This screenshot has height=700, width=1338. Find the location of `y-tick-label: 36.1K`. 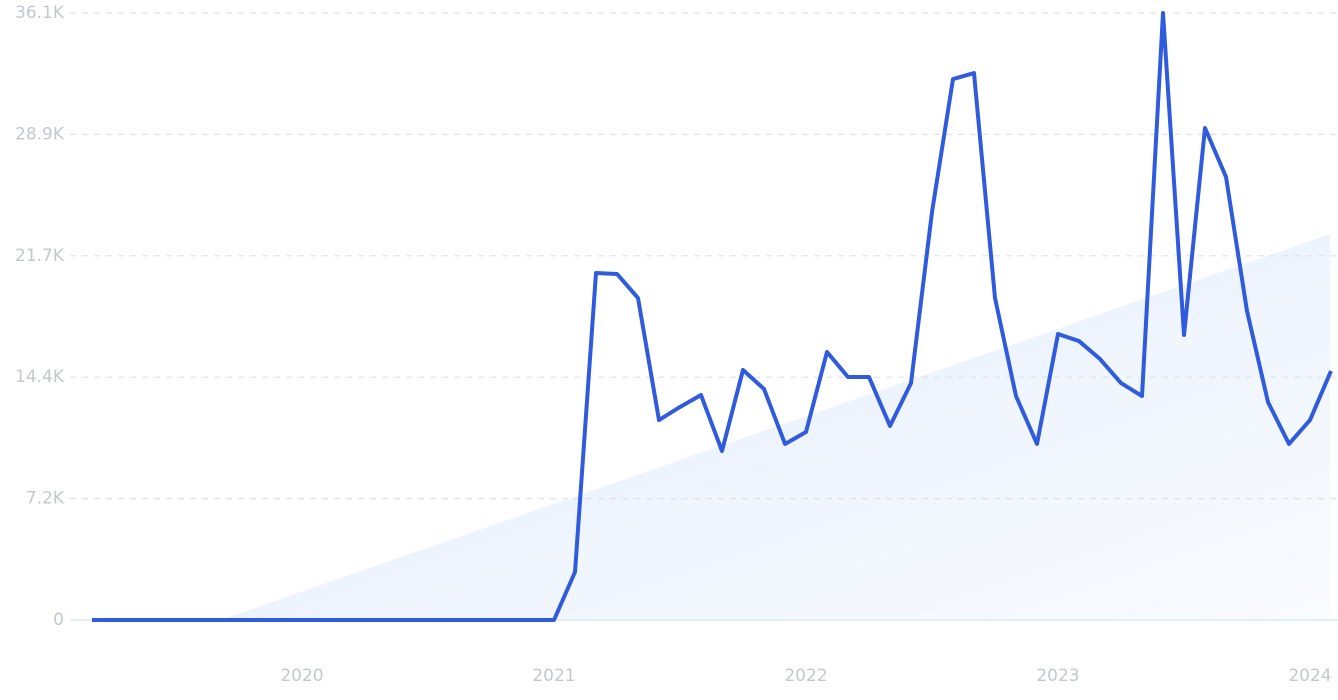

y-tick-label: 36.1K is located at coordinates (40, 13).